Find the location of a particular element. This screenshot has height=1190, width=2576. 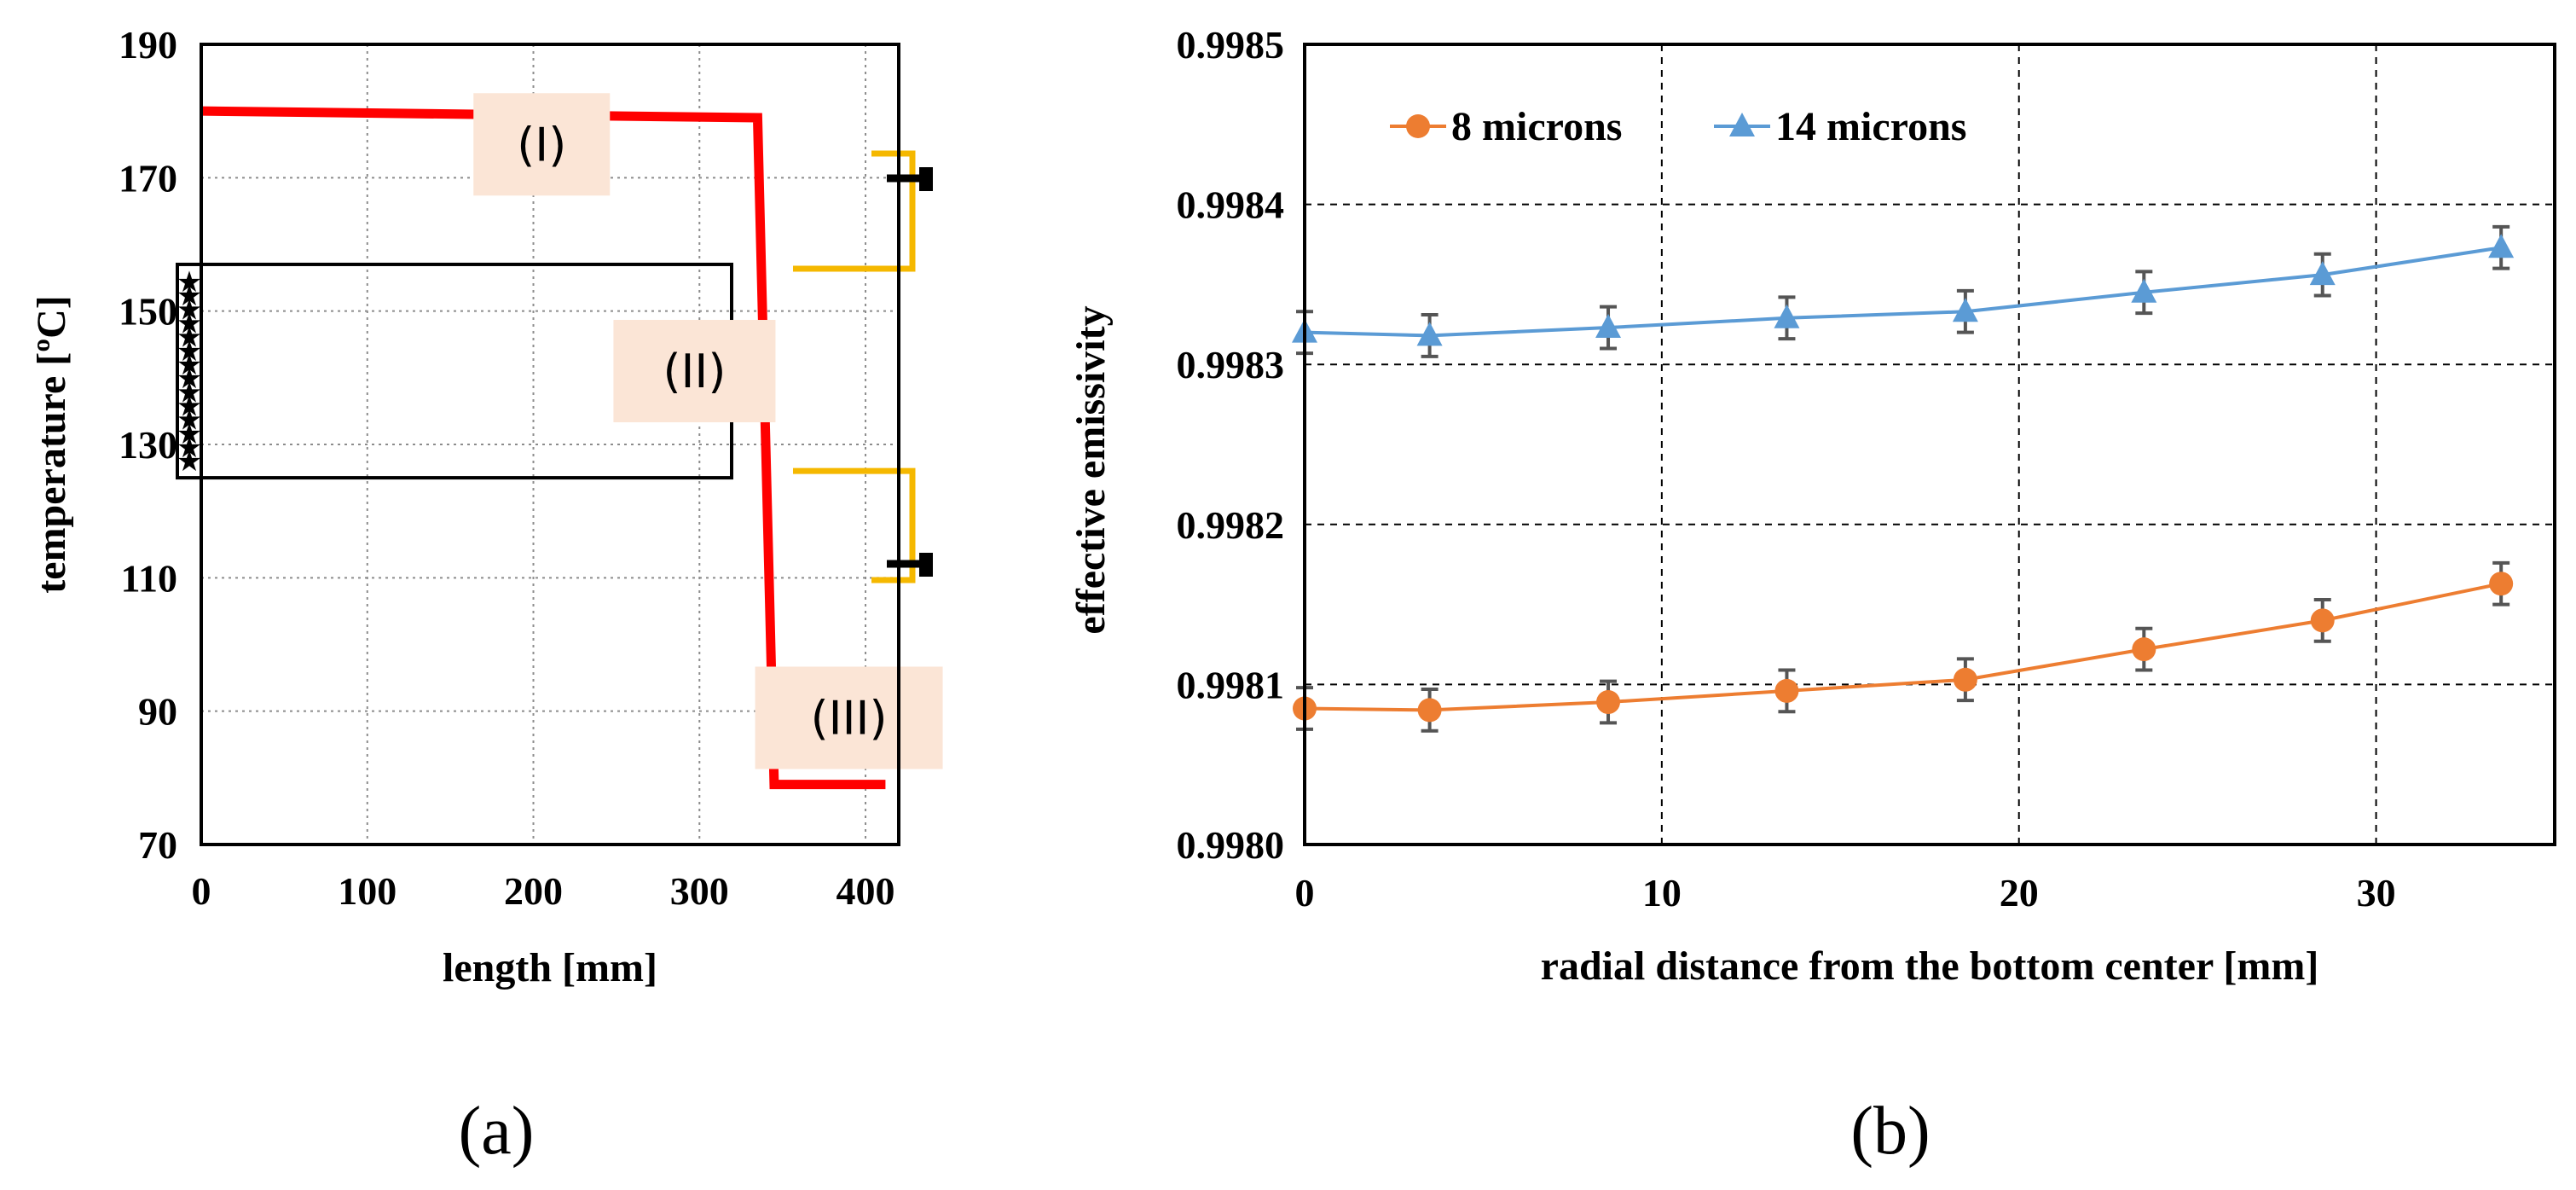

a-lower-marker-cap is located at coordinates (926, 565).